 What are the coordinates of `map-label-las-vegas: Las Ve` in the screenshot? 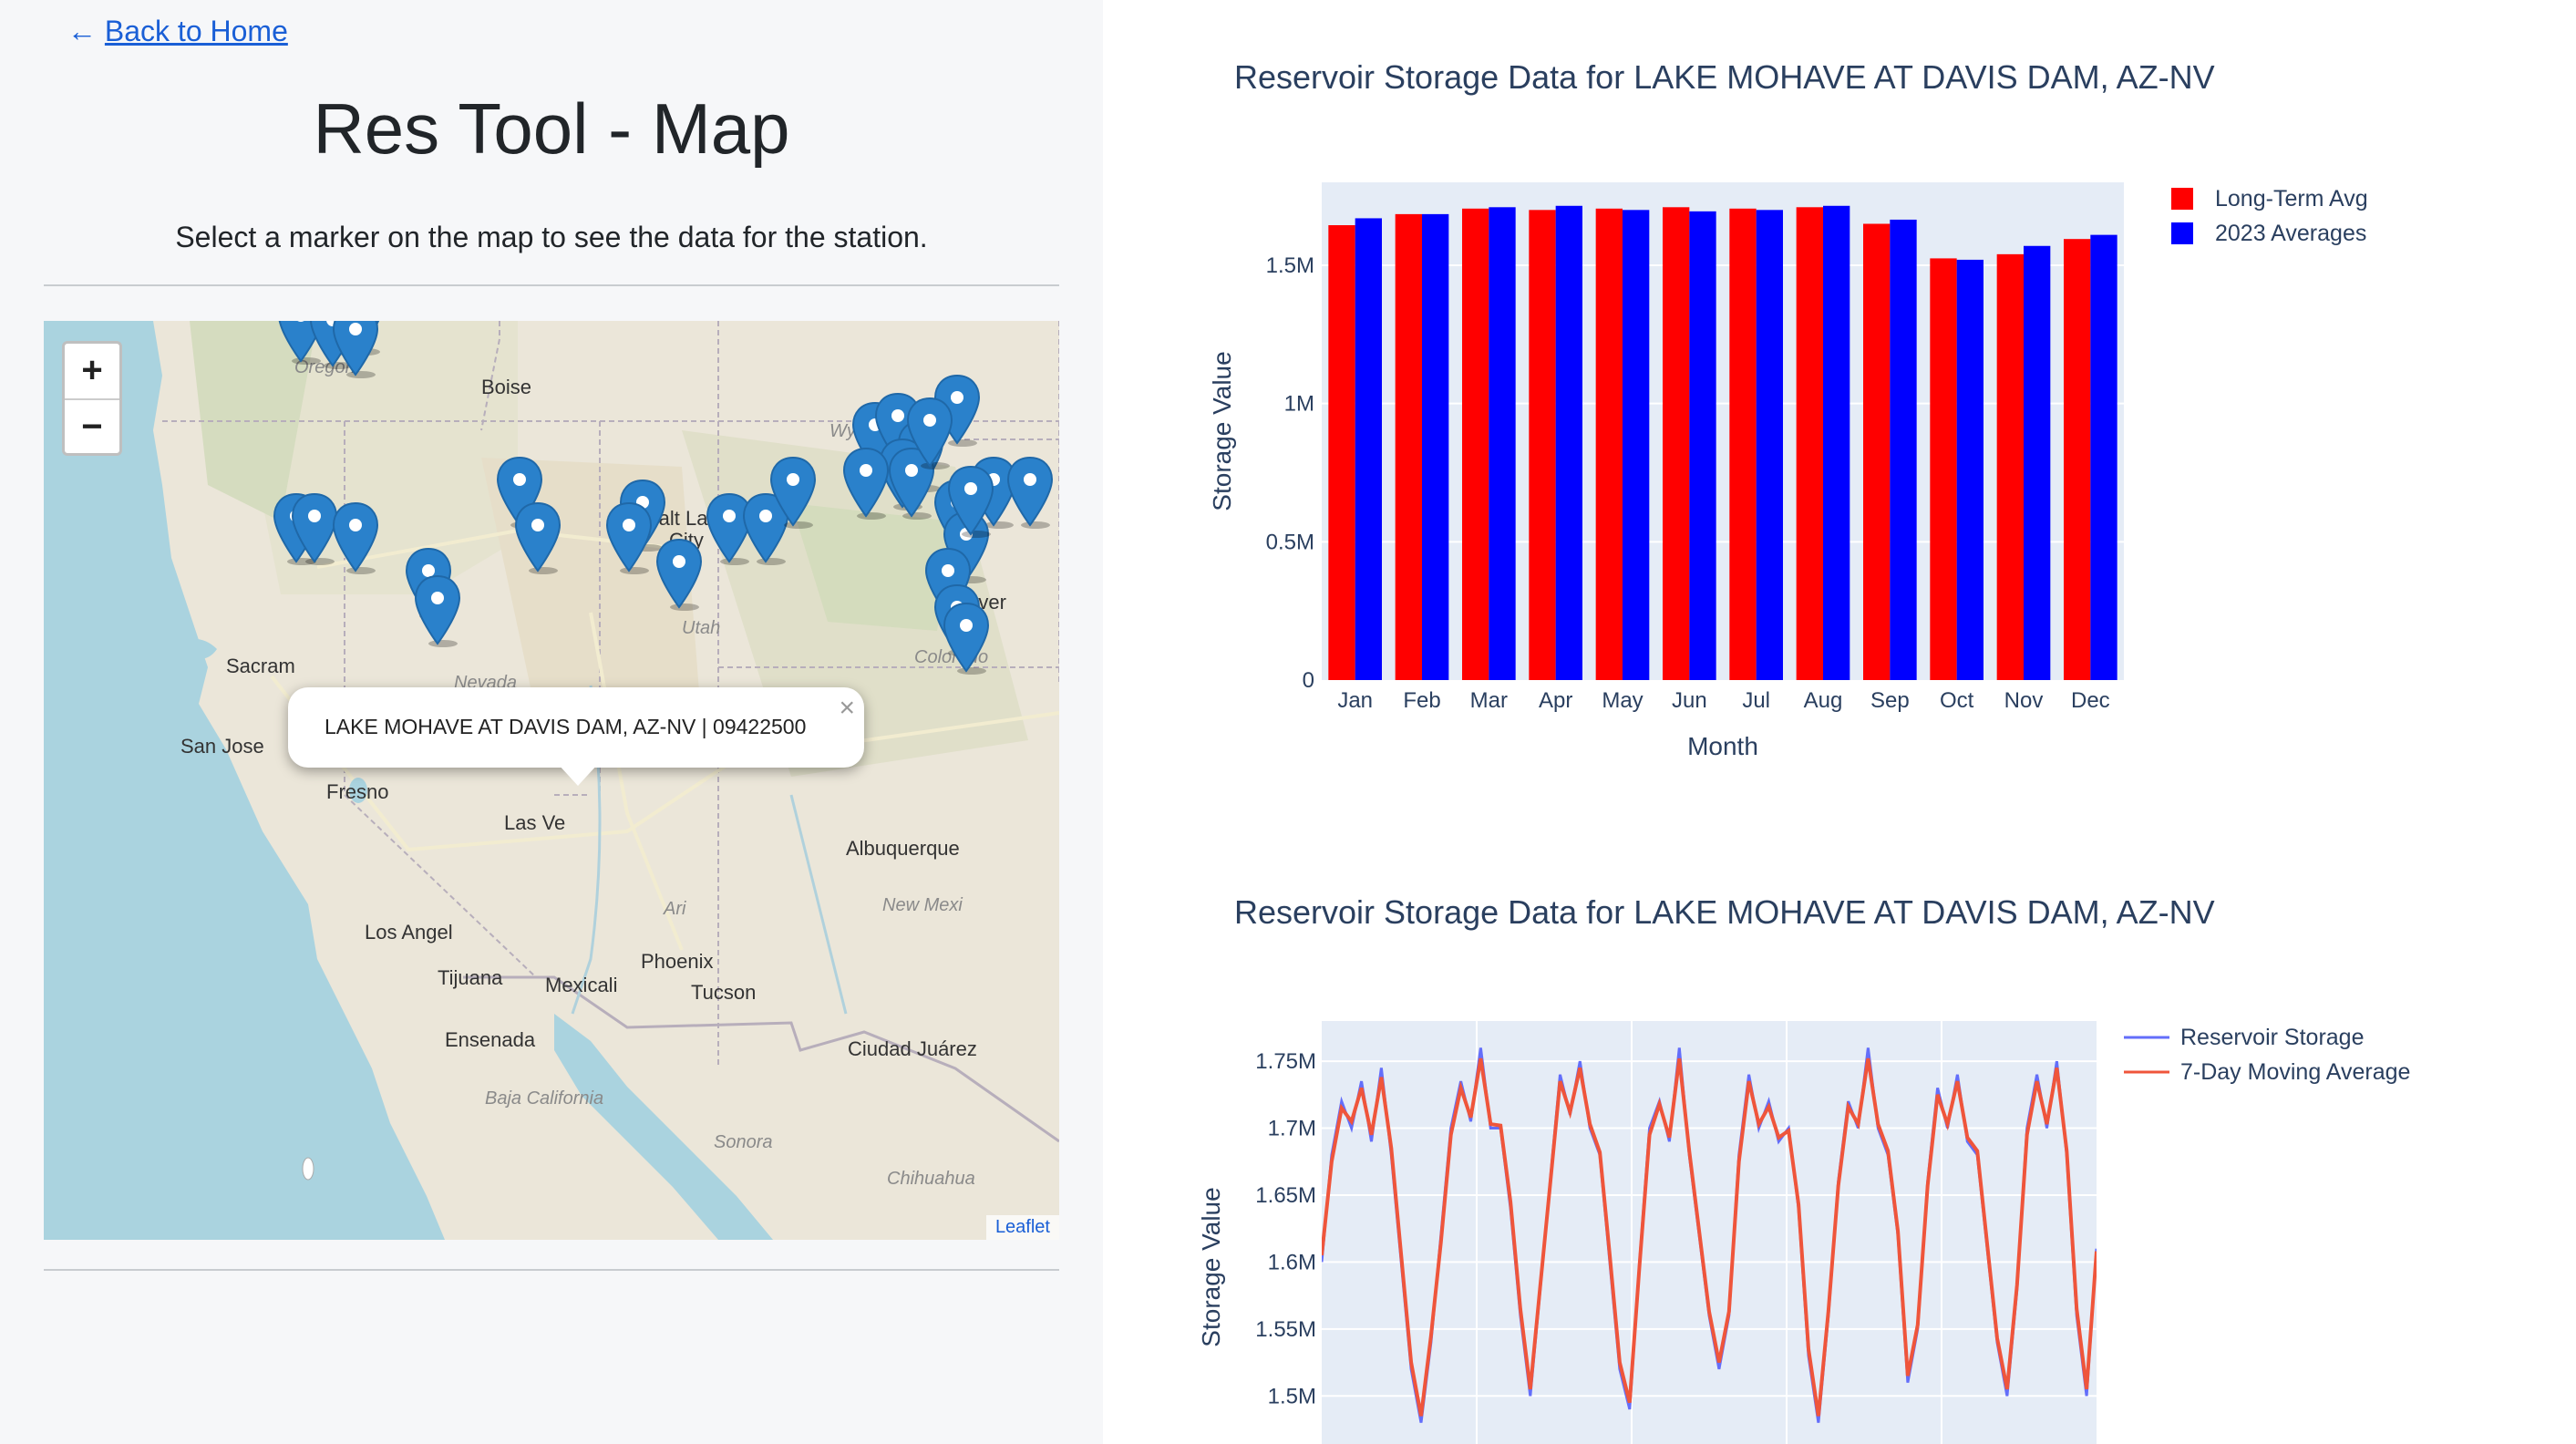 It's located at (535, 822).